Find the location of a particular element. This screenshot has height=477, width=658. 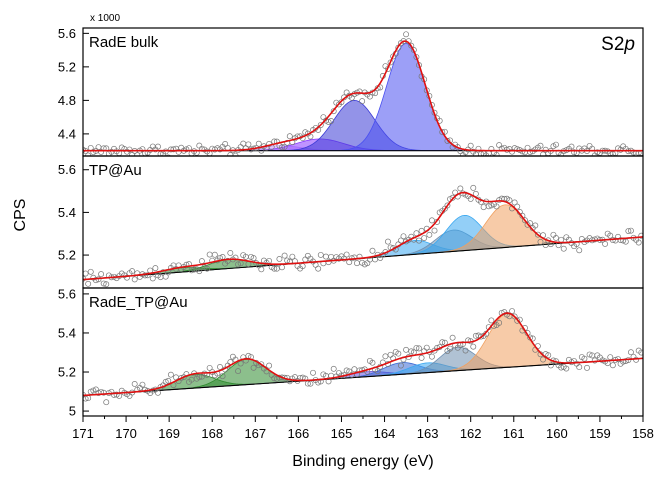

x-tick-label: 160 is located at coordinates (557, 433).